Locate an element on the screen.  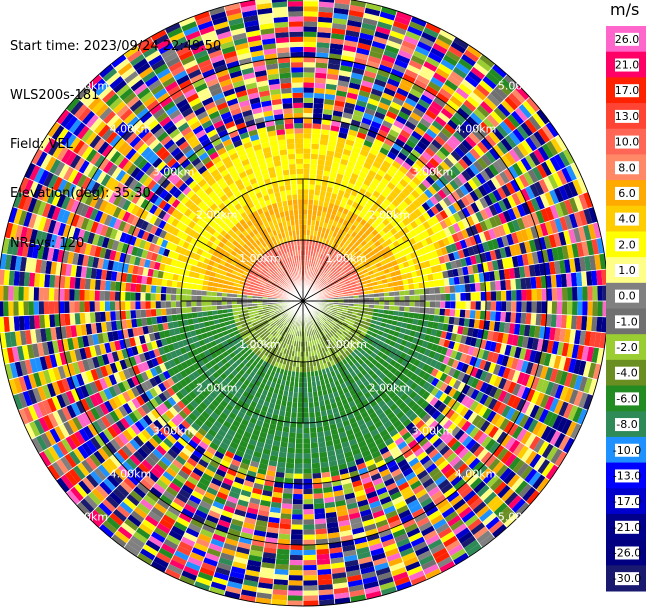
colorbar-tick-label: -17.0 is located at coordinates (627, 501).